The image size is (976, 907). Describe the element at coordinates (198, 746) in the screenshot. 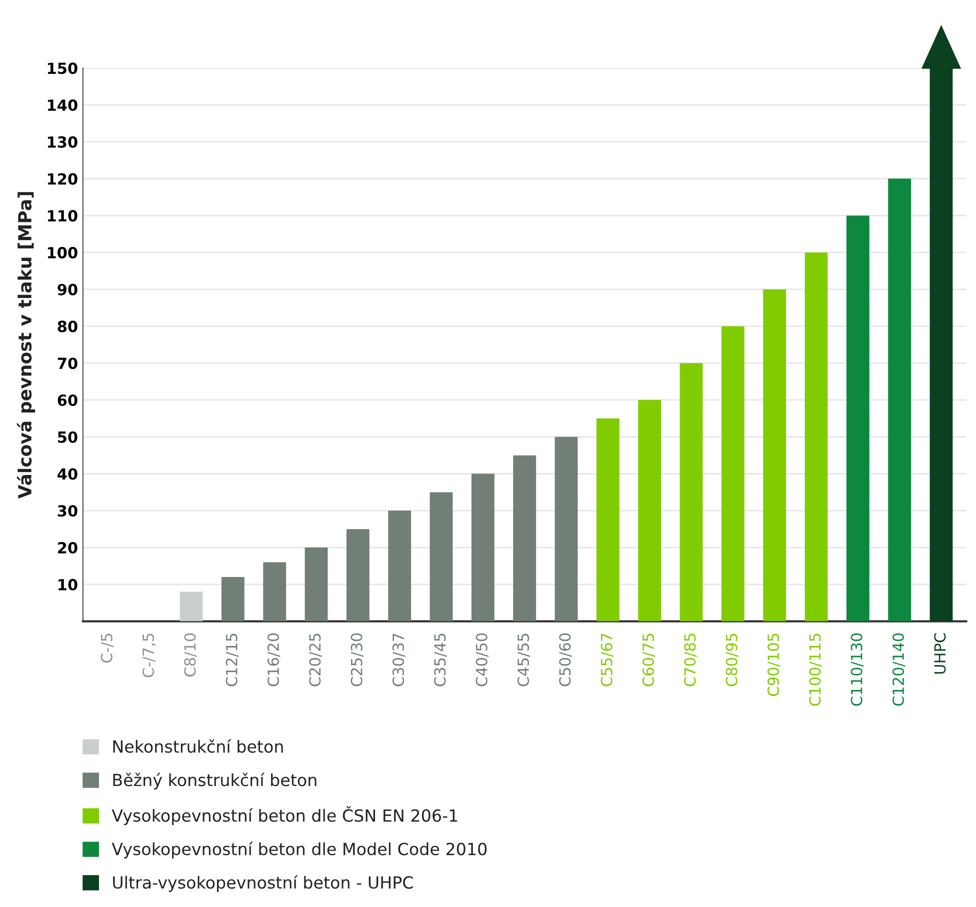

I see `legend-label: Nekonstrukční beton` at that location.